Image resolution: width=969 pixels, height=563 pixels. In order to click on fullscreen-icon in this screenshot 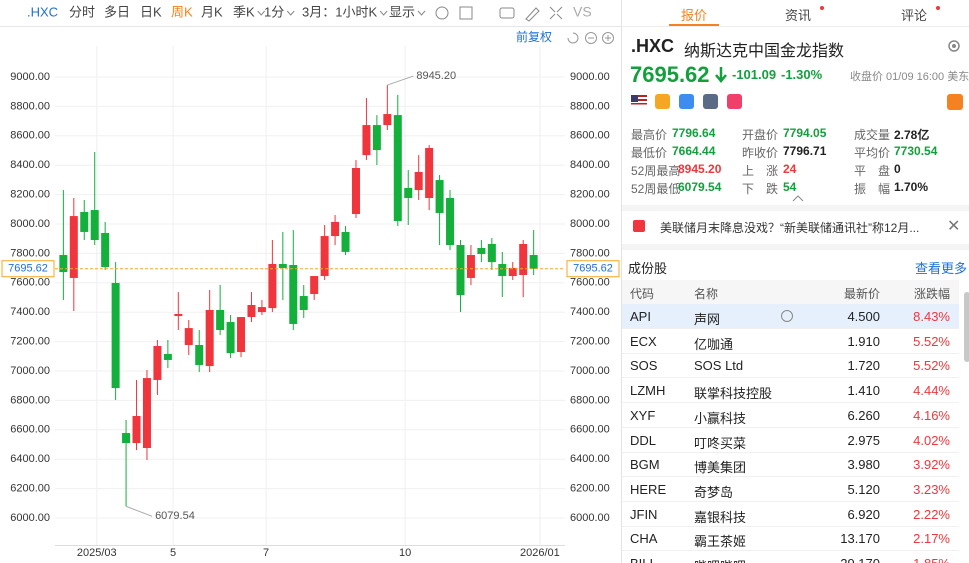, I will do `click(556, 13)`.